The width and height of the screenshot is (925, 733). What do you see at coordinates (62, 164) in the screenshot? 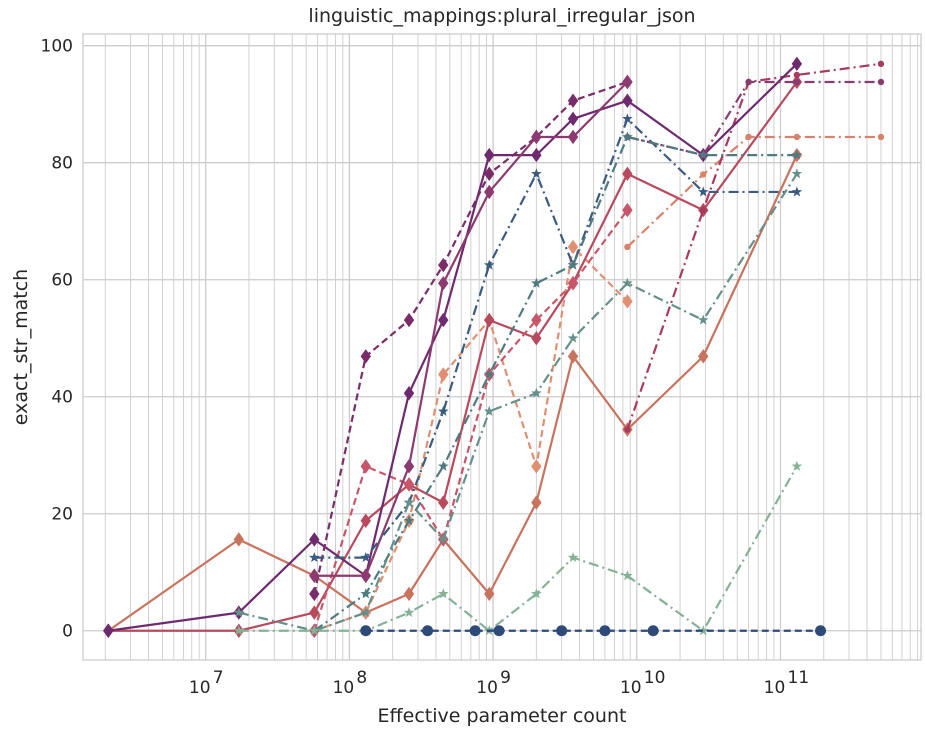
I see `y-tick-label: 80` at bounding box center [62, 164].